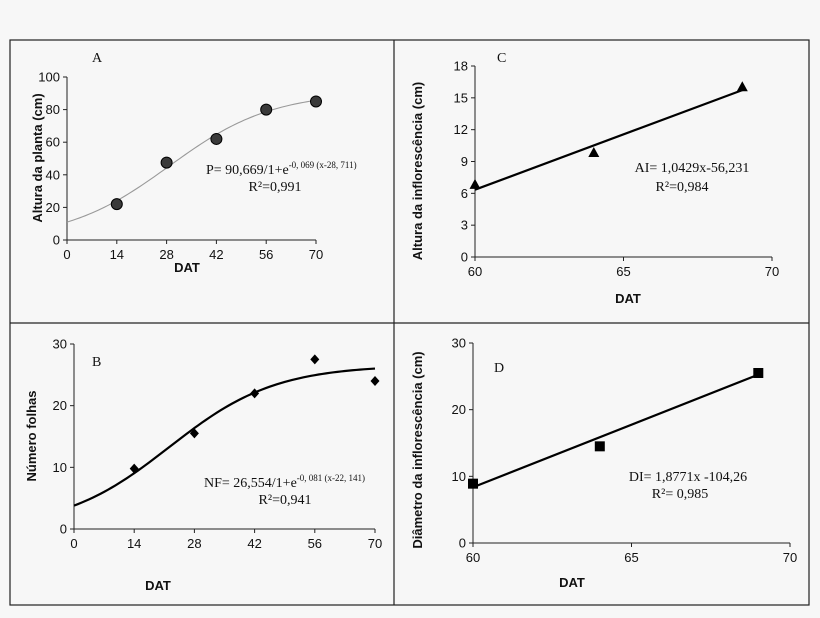 The height and width of the screenshot is (618, 820). Describe the element at coordinates (97, 58) in the screenshot. I see `panel-a-letter: A` at that location.